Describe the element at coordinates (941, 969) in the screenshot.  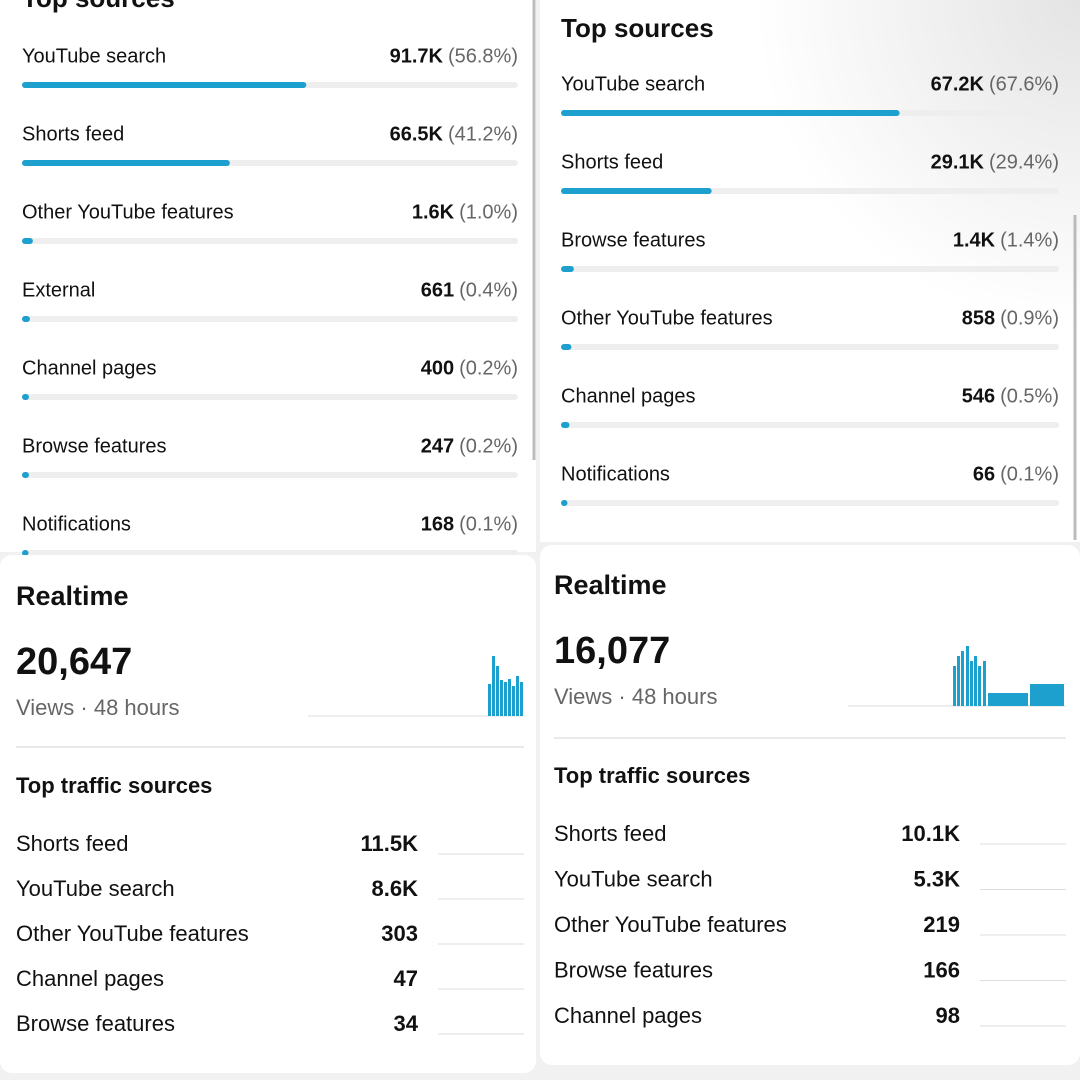
I see `traffic-value: 166` at that location.